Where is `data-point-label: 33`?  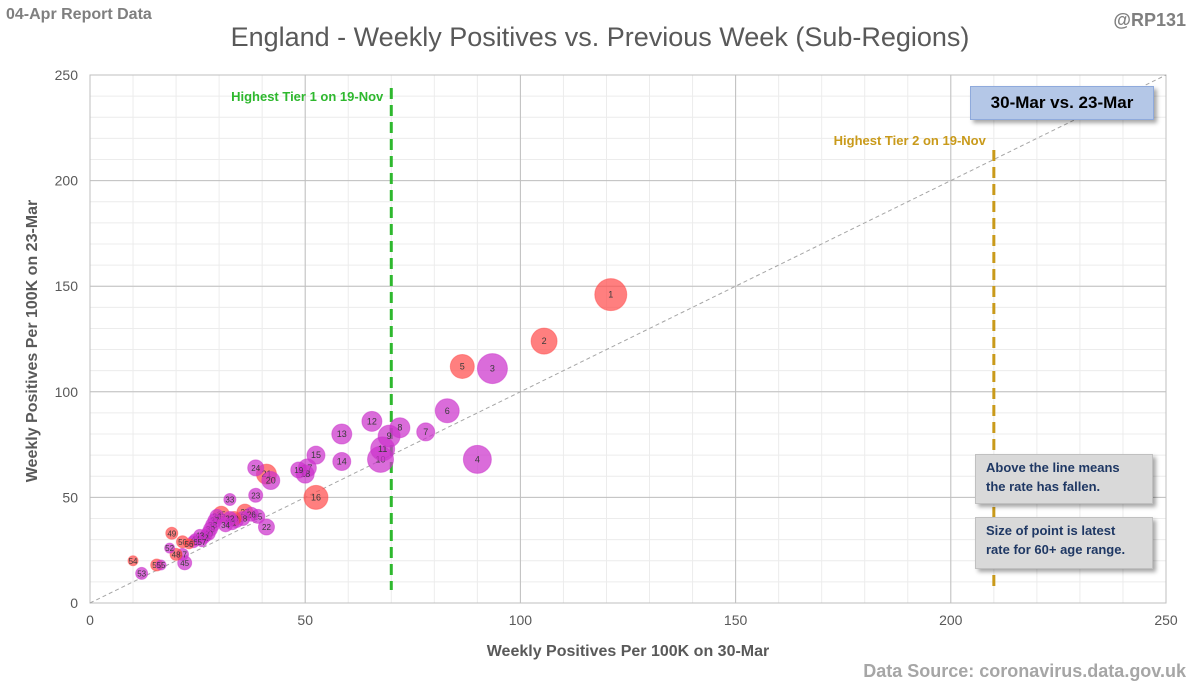
data-point-label: 33 is located at coordinates (229, 500).